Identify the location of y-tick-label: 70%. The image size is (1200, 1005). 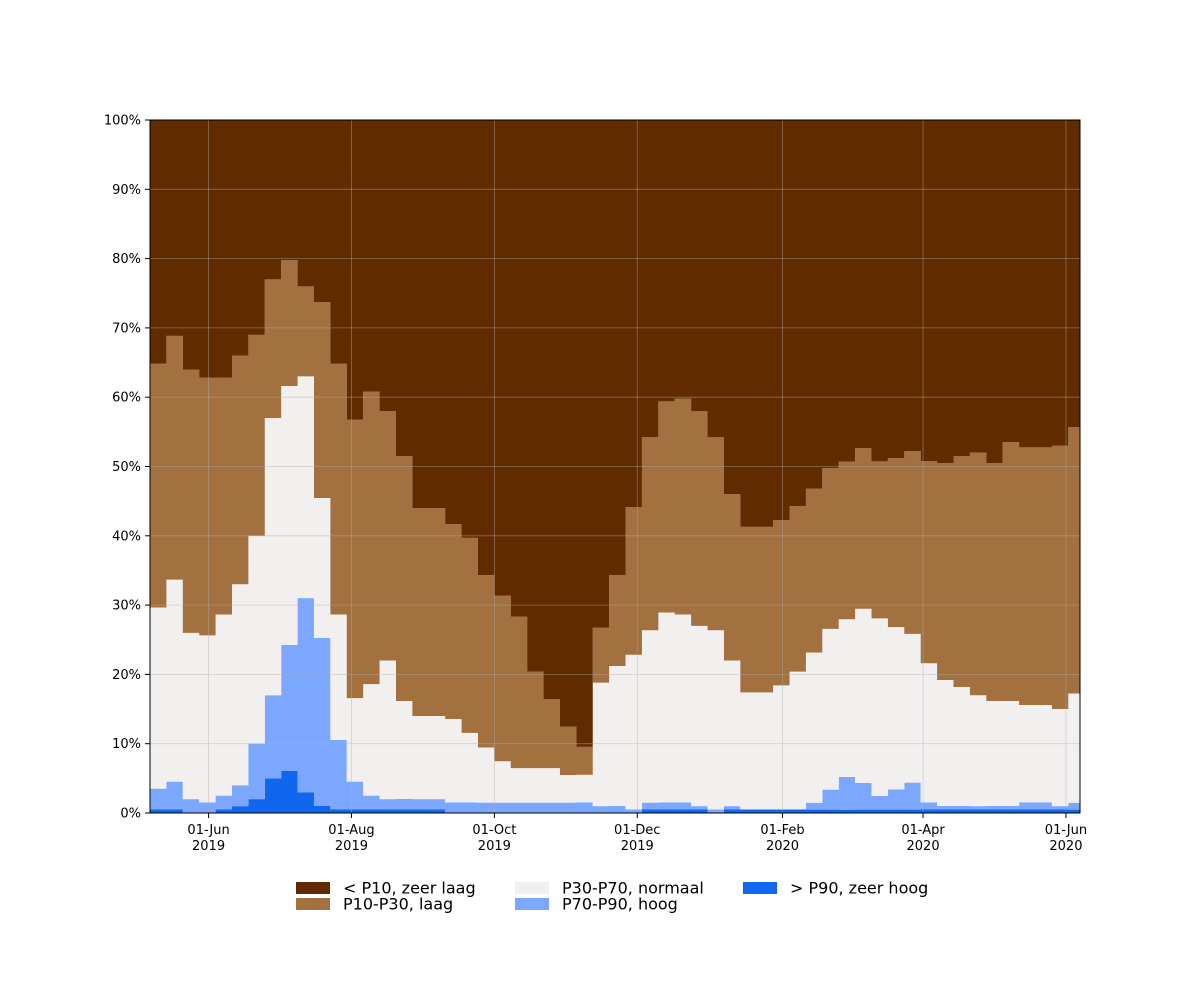
(126, 328).